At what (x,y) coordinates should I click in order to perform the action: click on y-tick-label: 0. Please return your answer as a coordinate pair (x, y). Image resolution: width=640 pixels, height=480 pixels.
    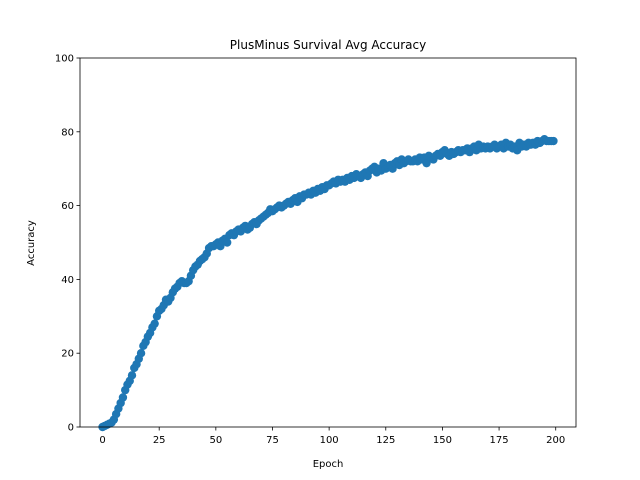
    Looking at the image, I should click on (71, 428).